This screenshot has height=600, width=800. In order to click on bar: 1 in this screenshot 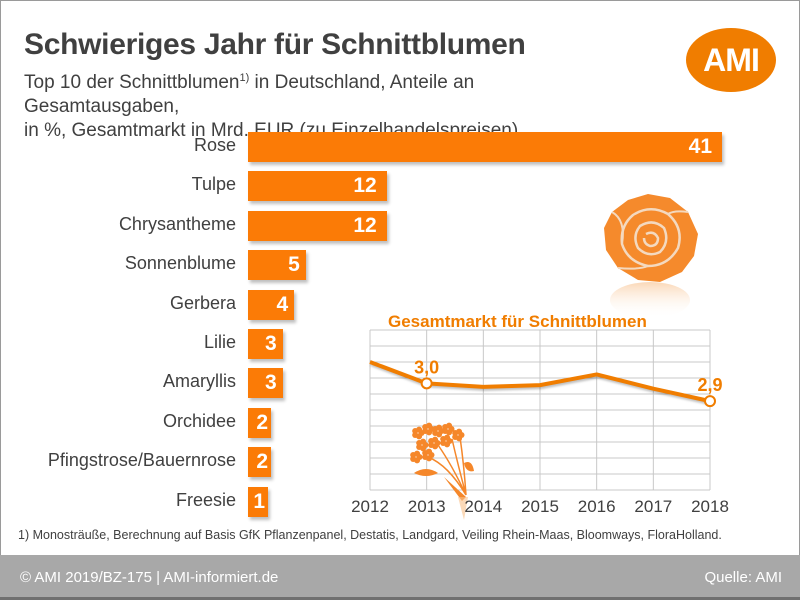, I will do `click(258, 501)`.